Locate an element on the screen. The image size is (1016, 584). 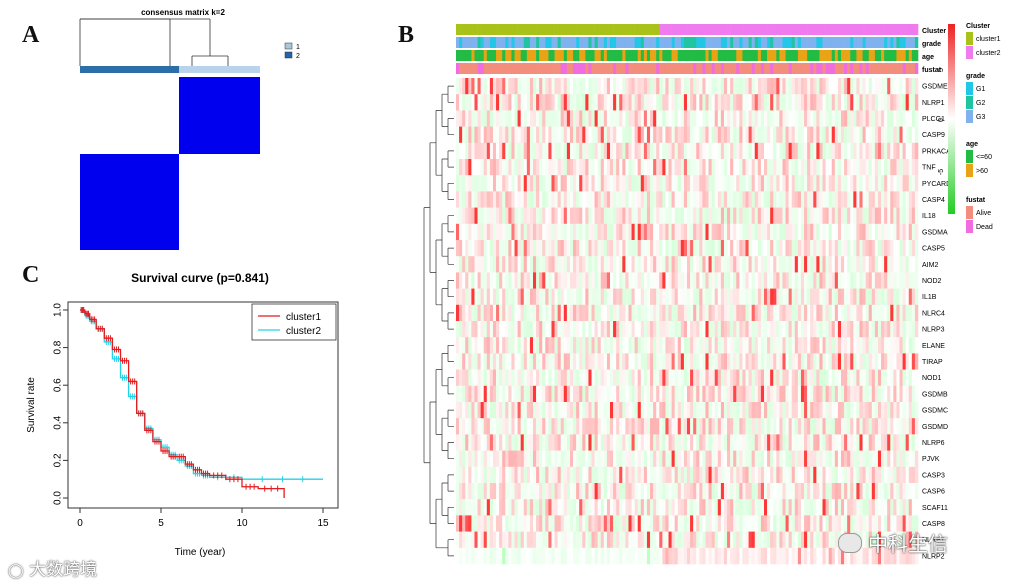
x-tick-label: 5 is located at coordinates (161, 523).